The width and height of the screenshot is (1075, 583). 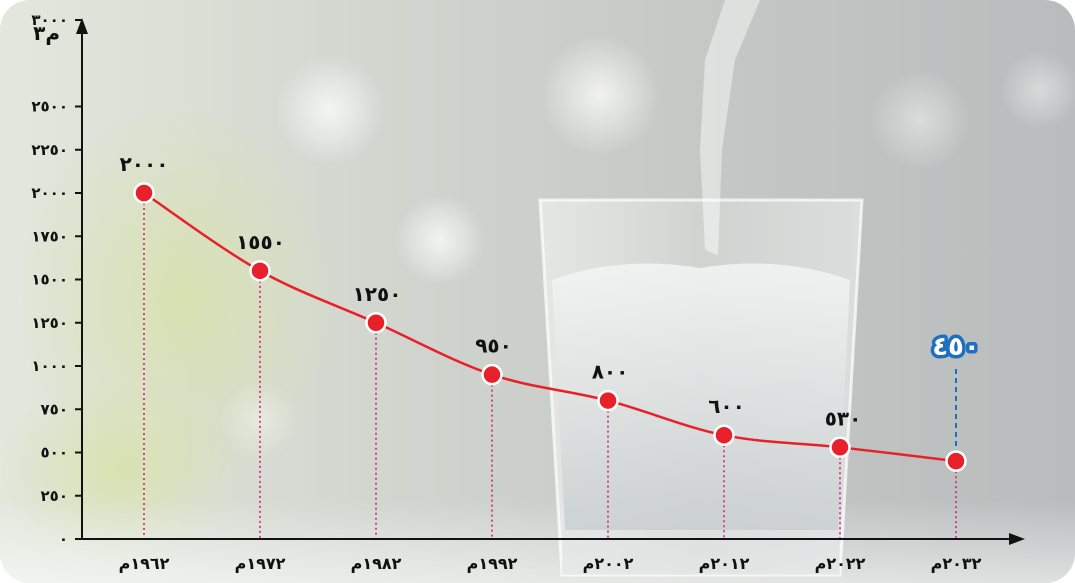 I want to click on y-tick-label: ٥٠٠, so click(x=54, y=453).